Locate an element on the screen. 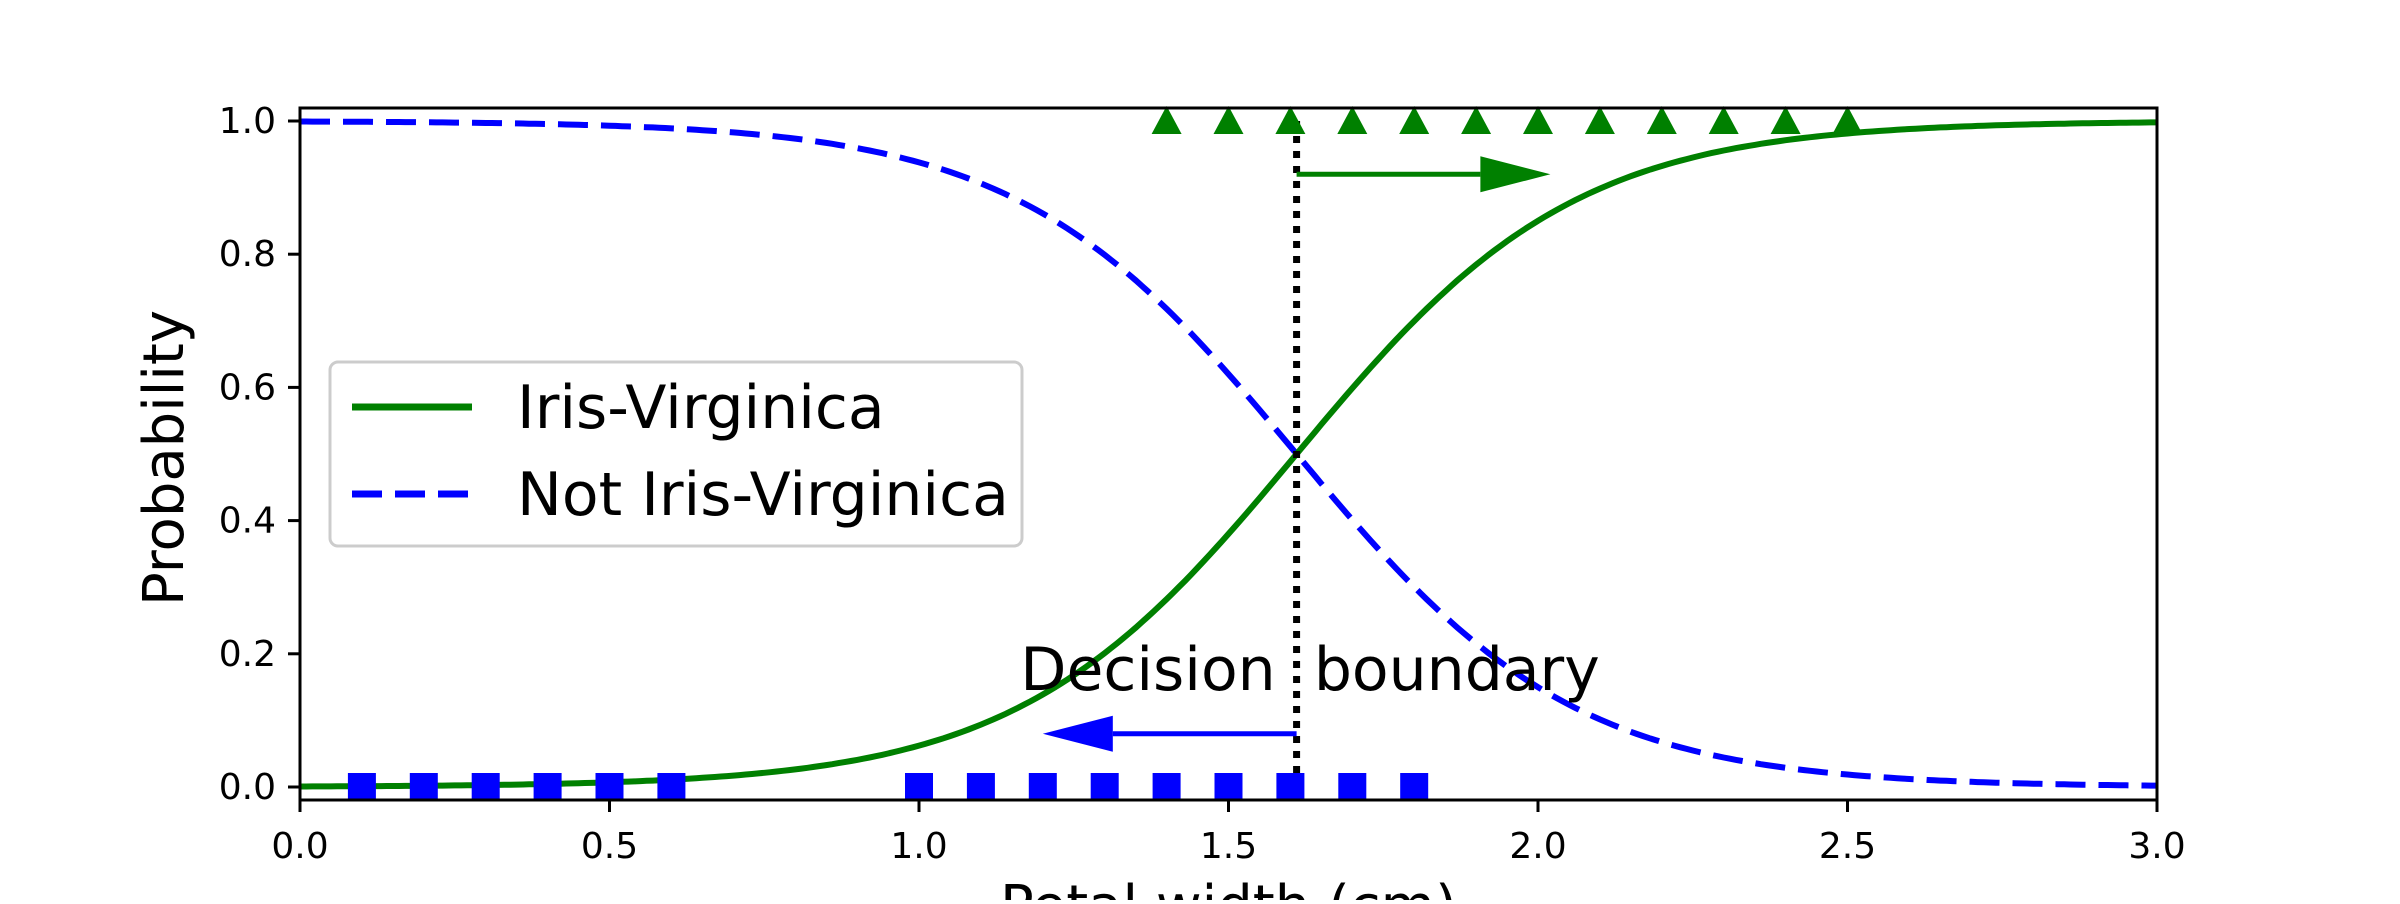  legend-label-not-iris-virginica: Not Iris-Virginica is located at coordinates (763, 495).